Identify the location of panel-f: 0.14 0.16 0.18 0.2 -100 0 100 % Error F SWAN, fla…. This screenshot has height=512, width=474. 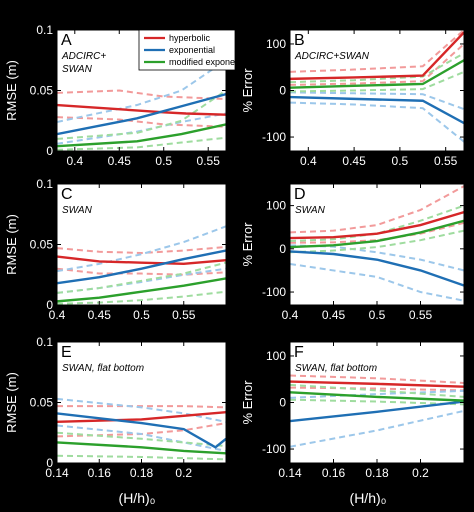
(352, 410).